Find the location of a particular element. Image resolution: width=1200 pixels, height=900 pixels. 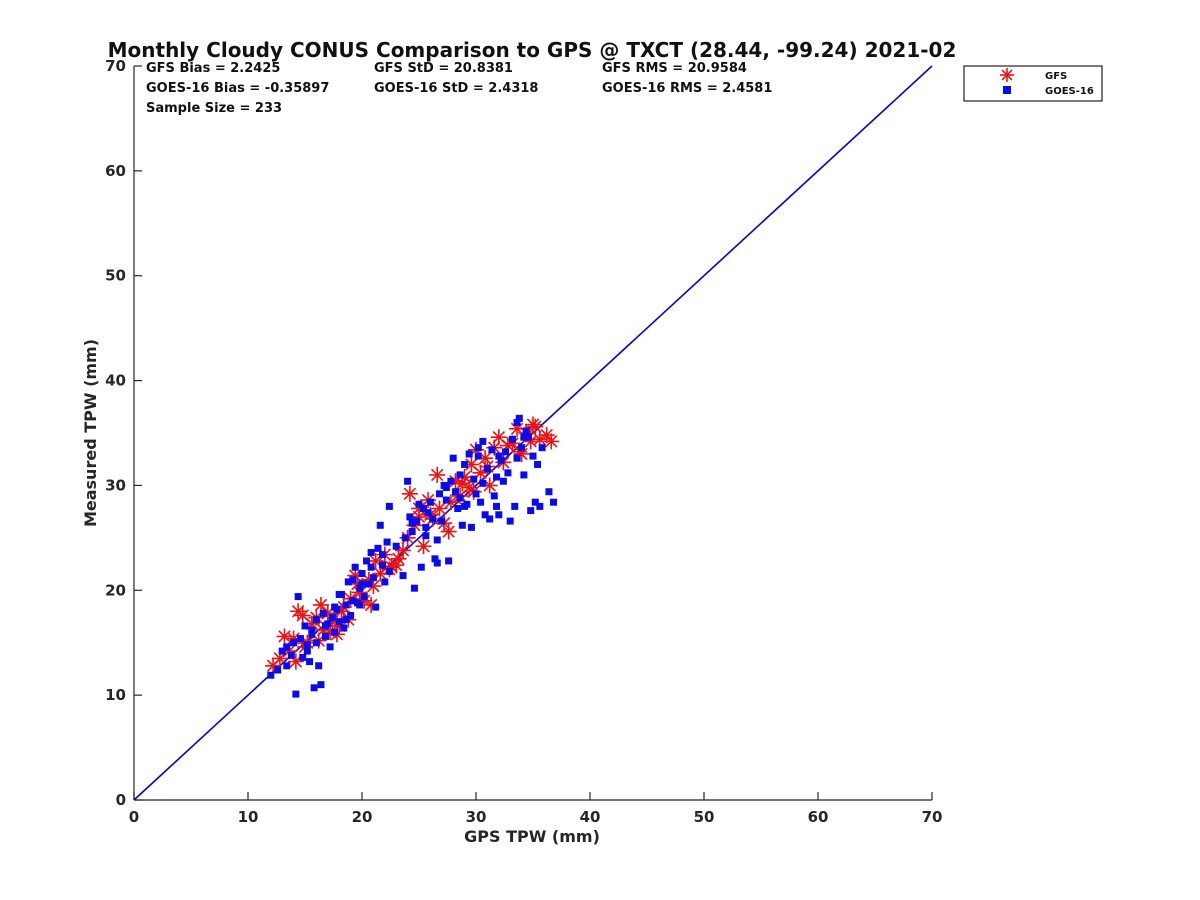

legend-gfs-marker is located at coordinates (1007, 75).